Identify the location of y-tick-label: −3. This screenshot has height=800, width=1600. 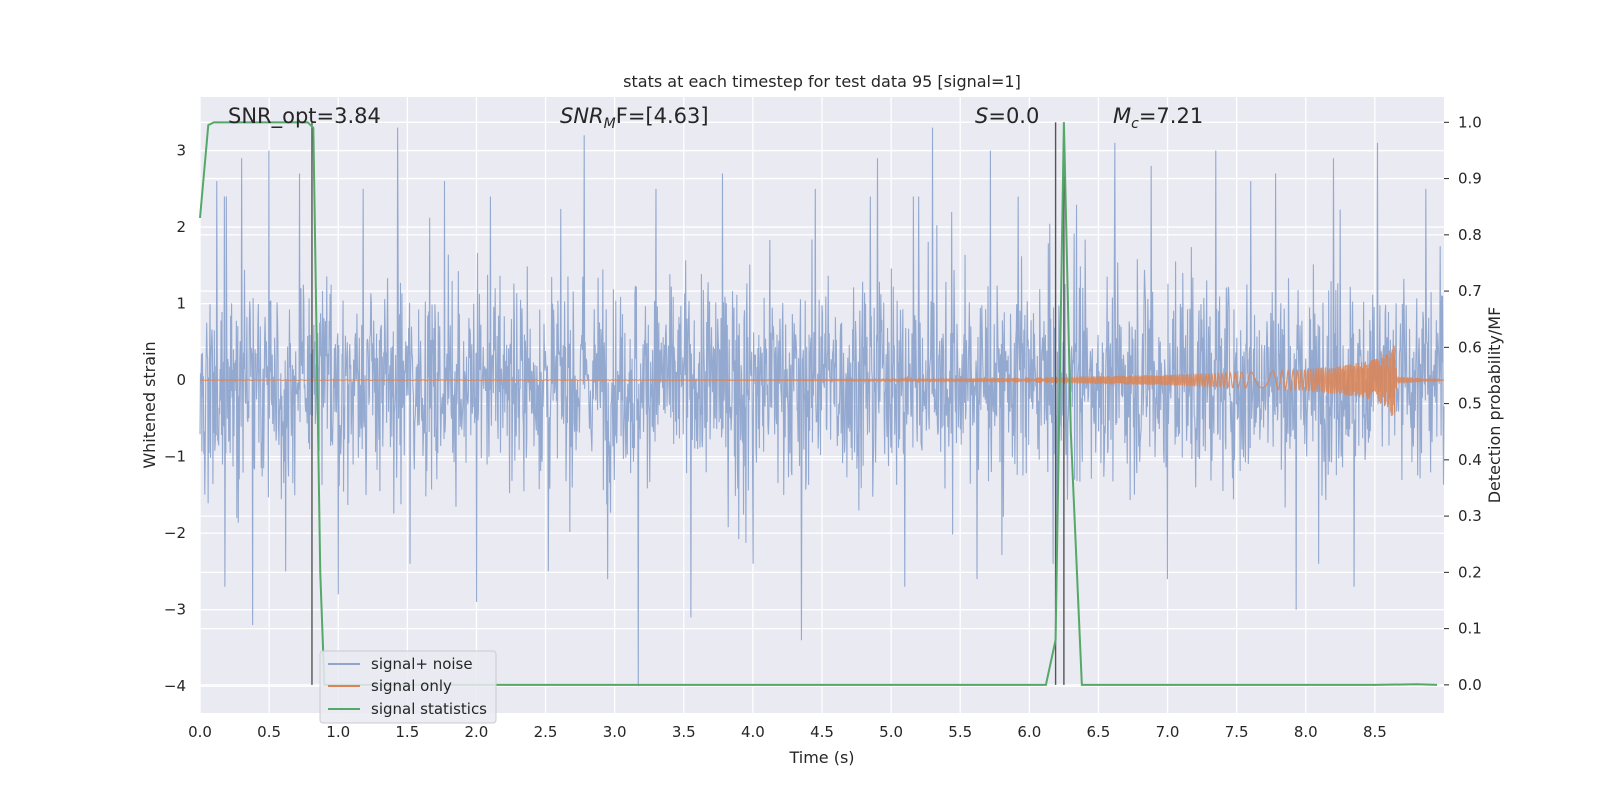
(175, 610).